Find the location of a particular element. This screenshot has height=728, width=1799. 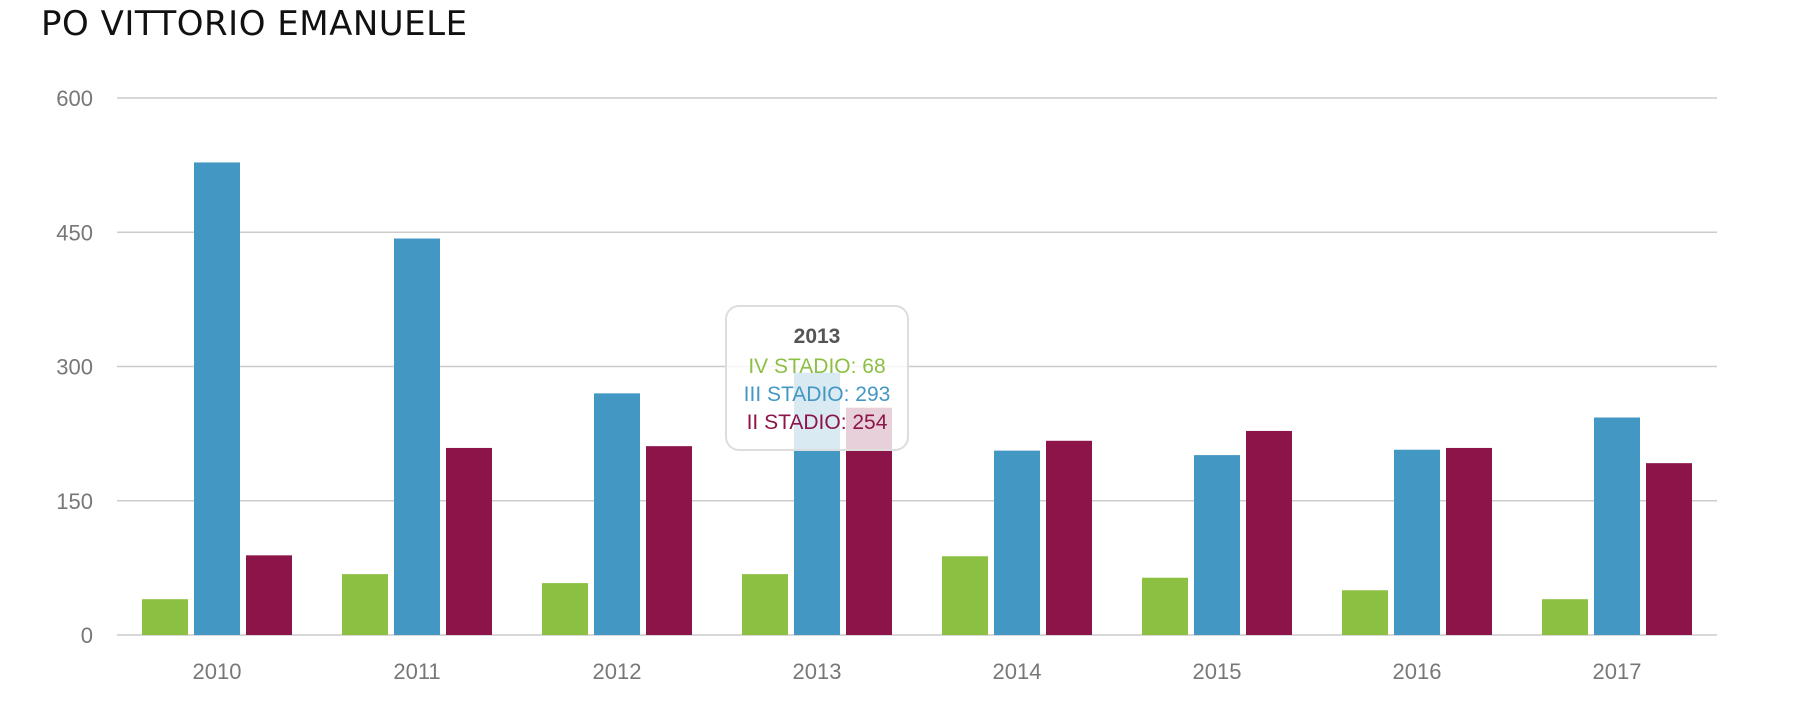

y-tick-label-300: 300 is located at coordinates (74, 367).